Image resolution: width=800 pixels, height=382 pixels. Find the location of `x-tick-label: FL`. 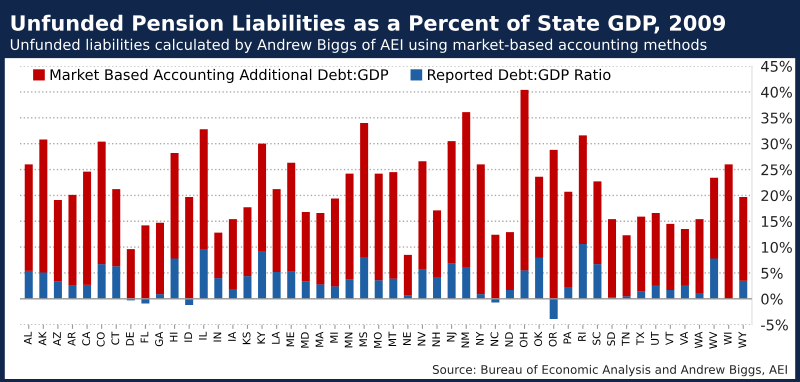

x-tick-label: FL is located at coordinates (144, 337).